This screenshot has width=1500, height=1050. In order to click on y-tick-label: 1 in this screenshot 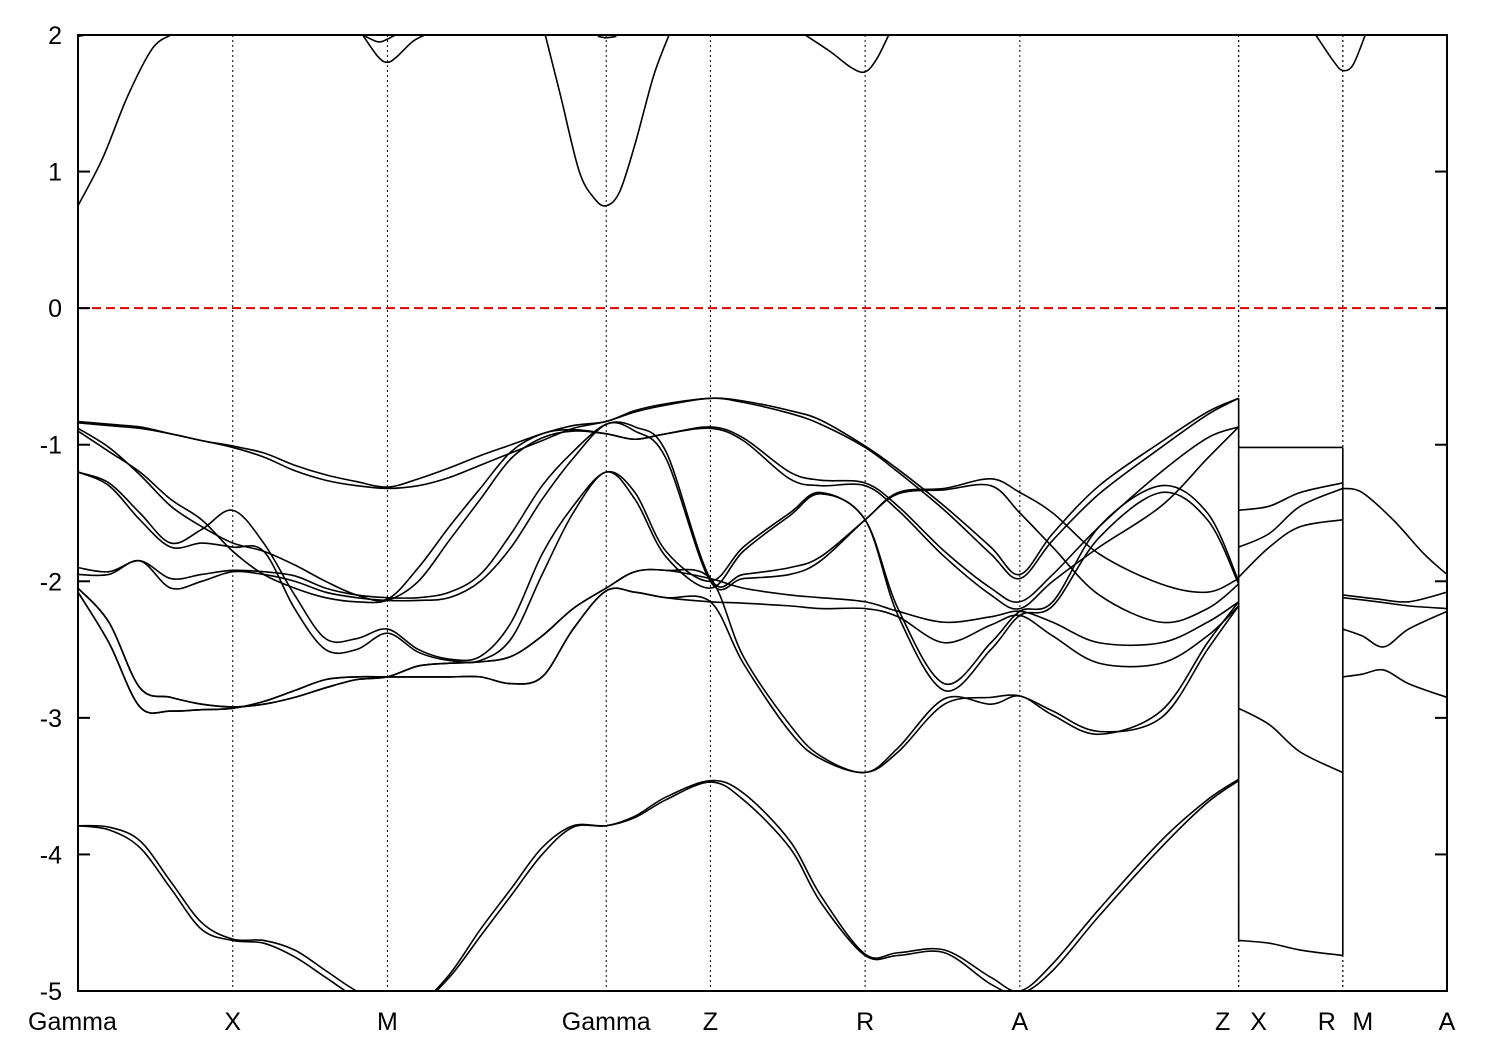, I will do `click(55, 173)`.